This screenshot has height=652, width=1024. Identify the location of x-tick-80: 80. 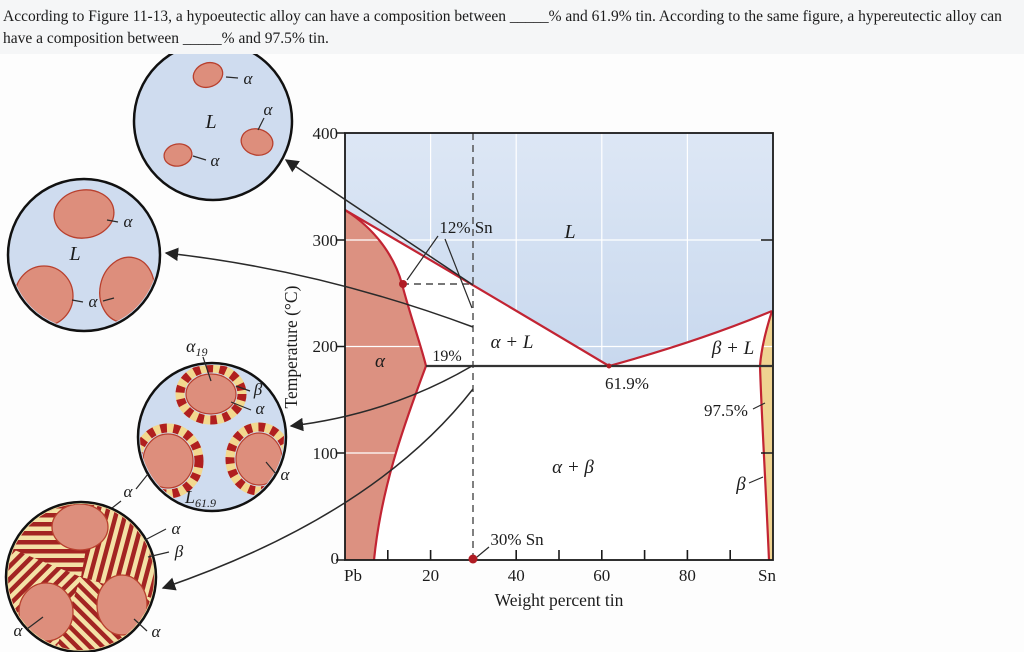
(687, 575).